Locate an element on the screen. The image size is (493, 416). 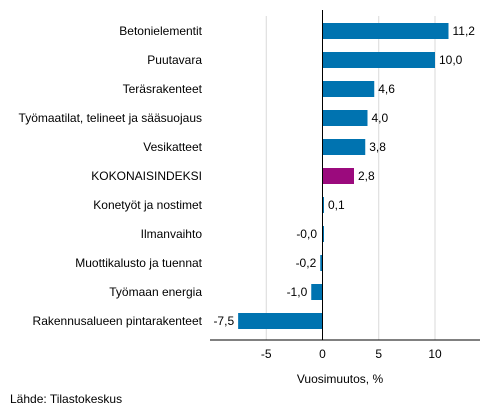
category-label-4: Vesikatteet is located at coordinates (172, 147).